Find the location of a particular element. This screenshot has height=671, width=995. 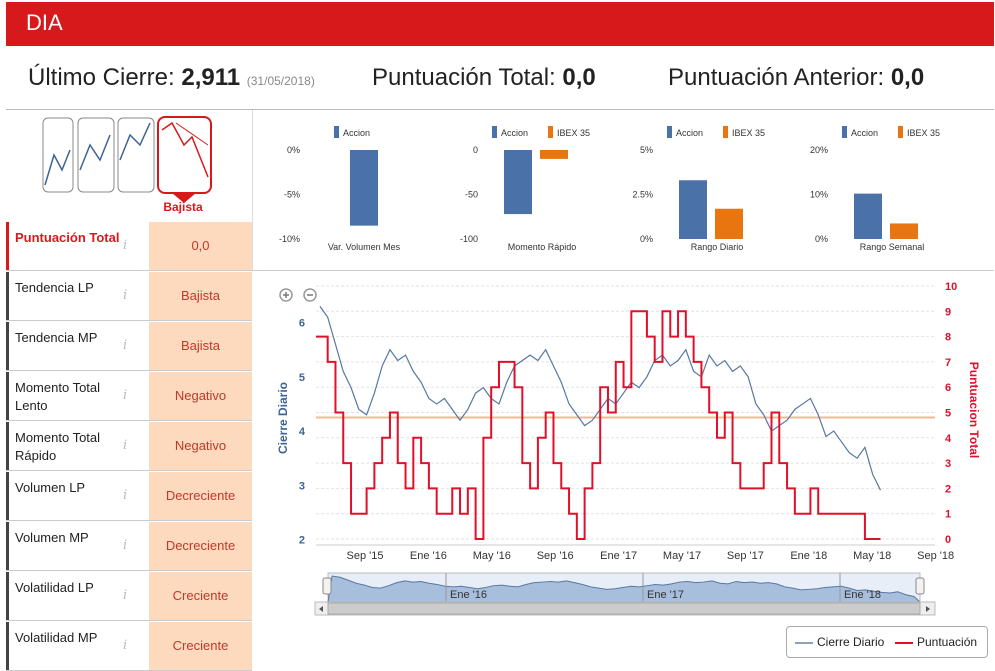

indicator-value: Bajista is located at coordinates (200, 346).